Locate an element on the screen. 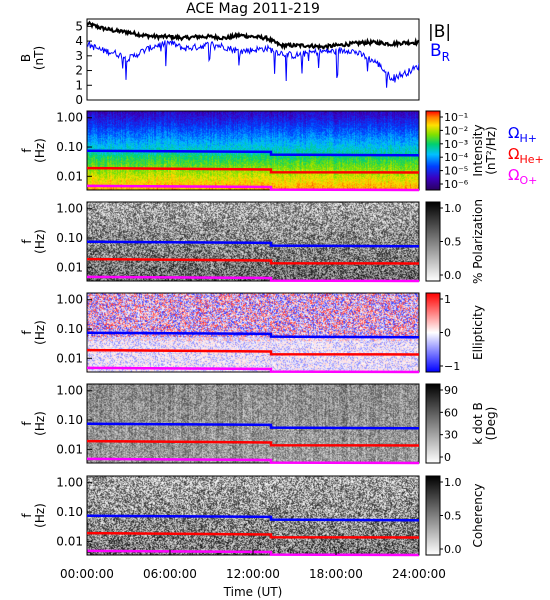 The width and height of the screenshot is (550, 600). y-tick-label: 0 is located at coordinates (79, 100).